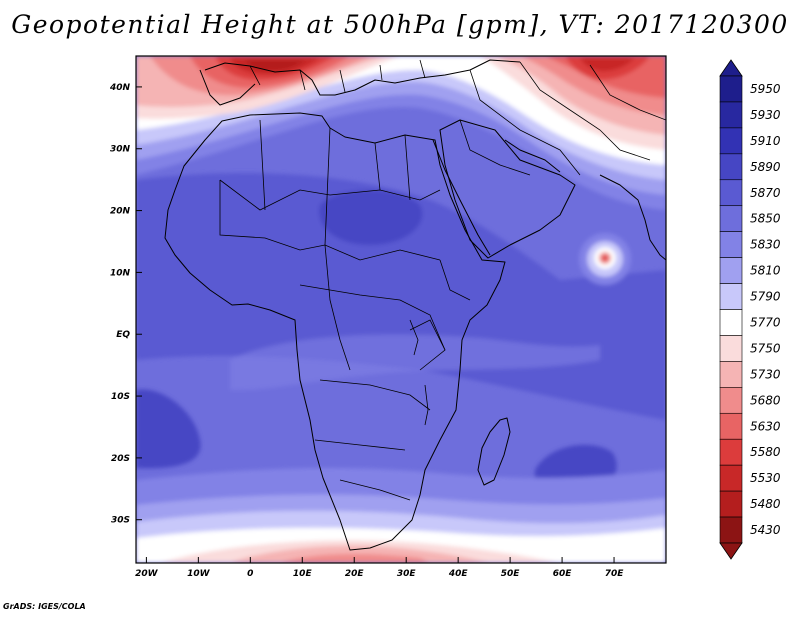 This screenshot has width=800, height=618. What do you see at coordinates (765, 504) in the screenshot?
I see `colorbar-label-5480: 5480` at bounding box center [765, 504].